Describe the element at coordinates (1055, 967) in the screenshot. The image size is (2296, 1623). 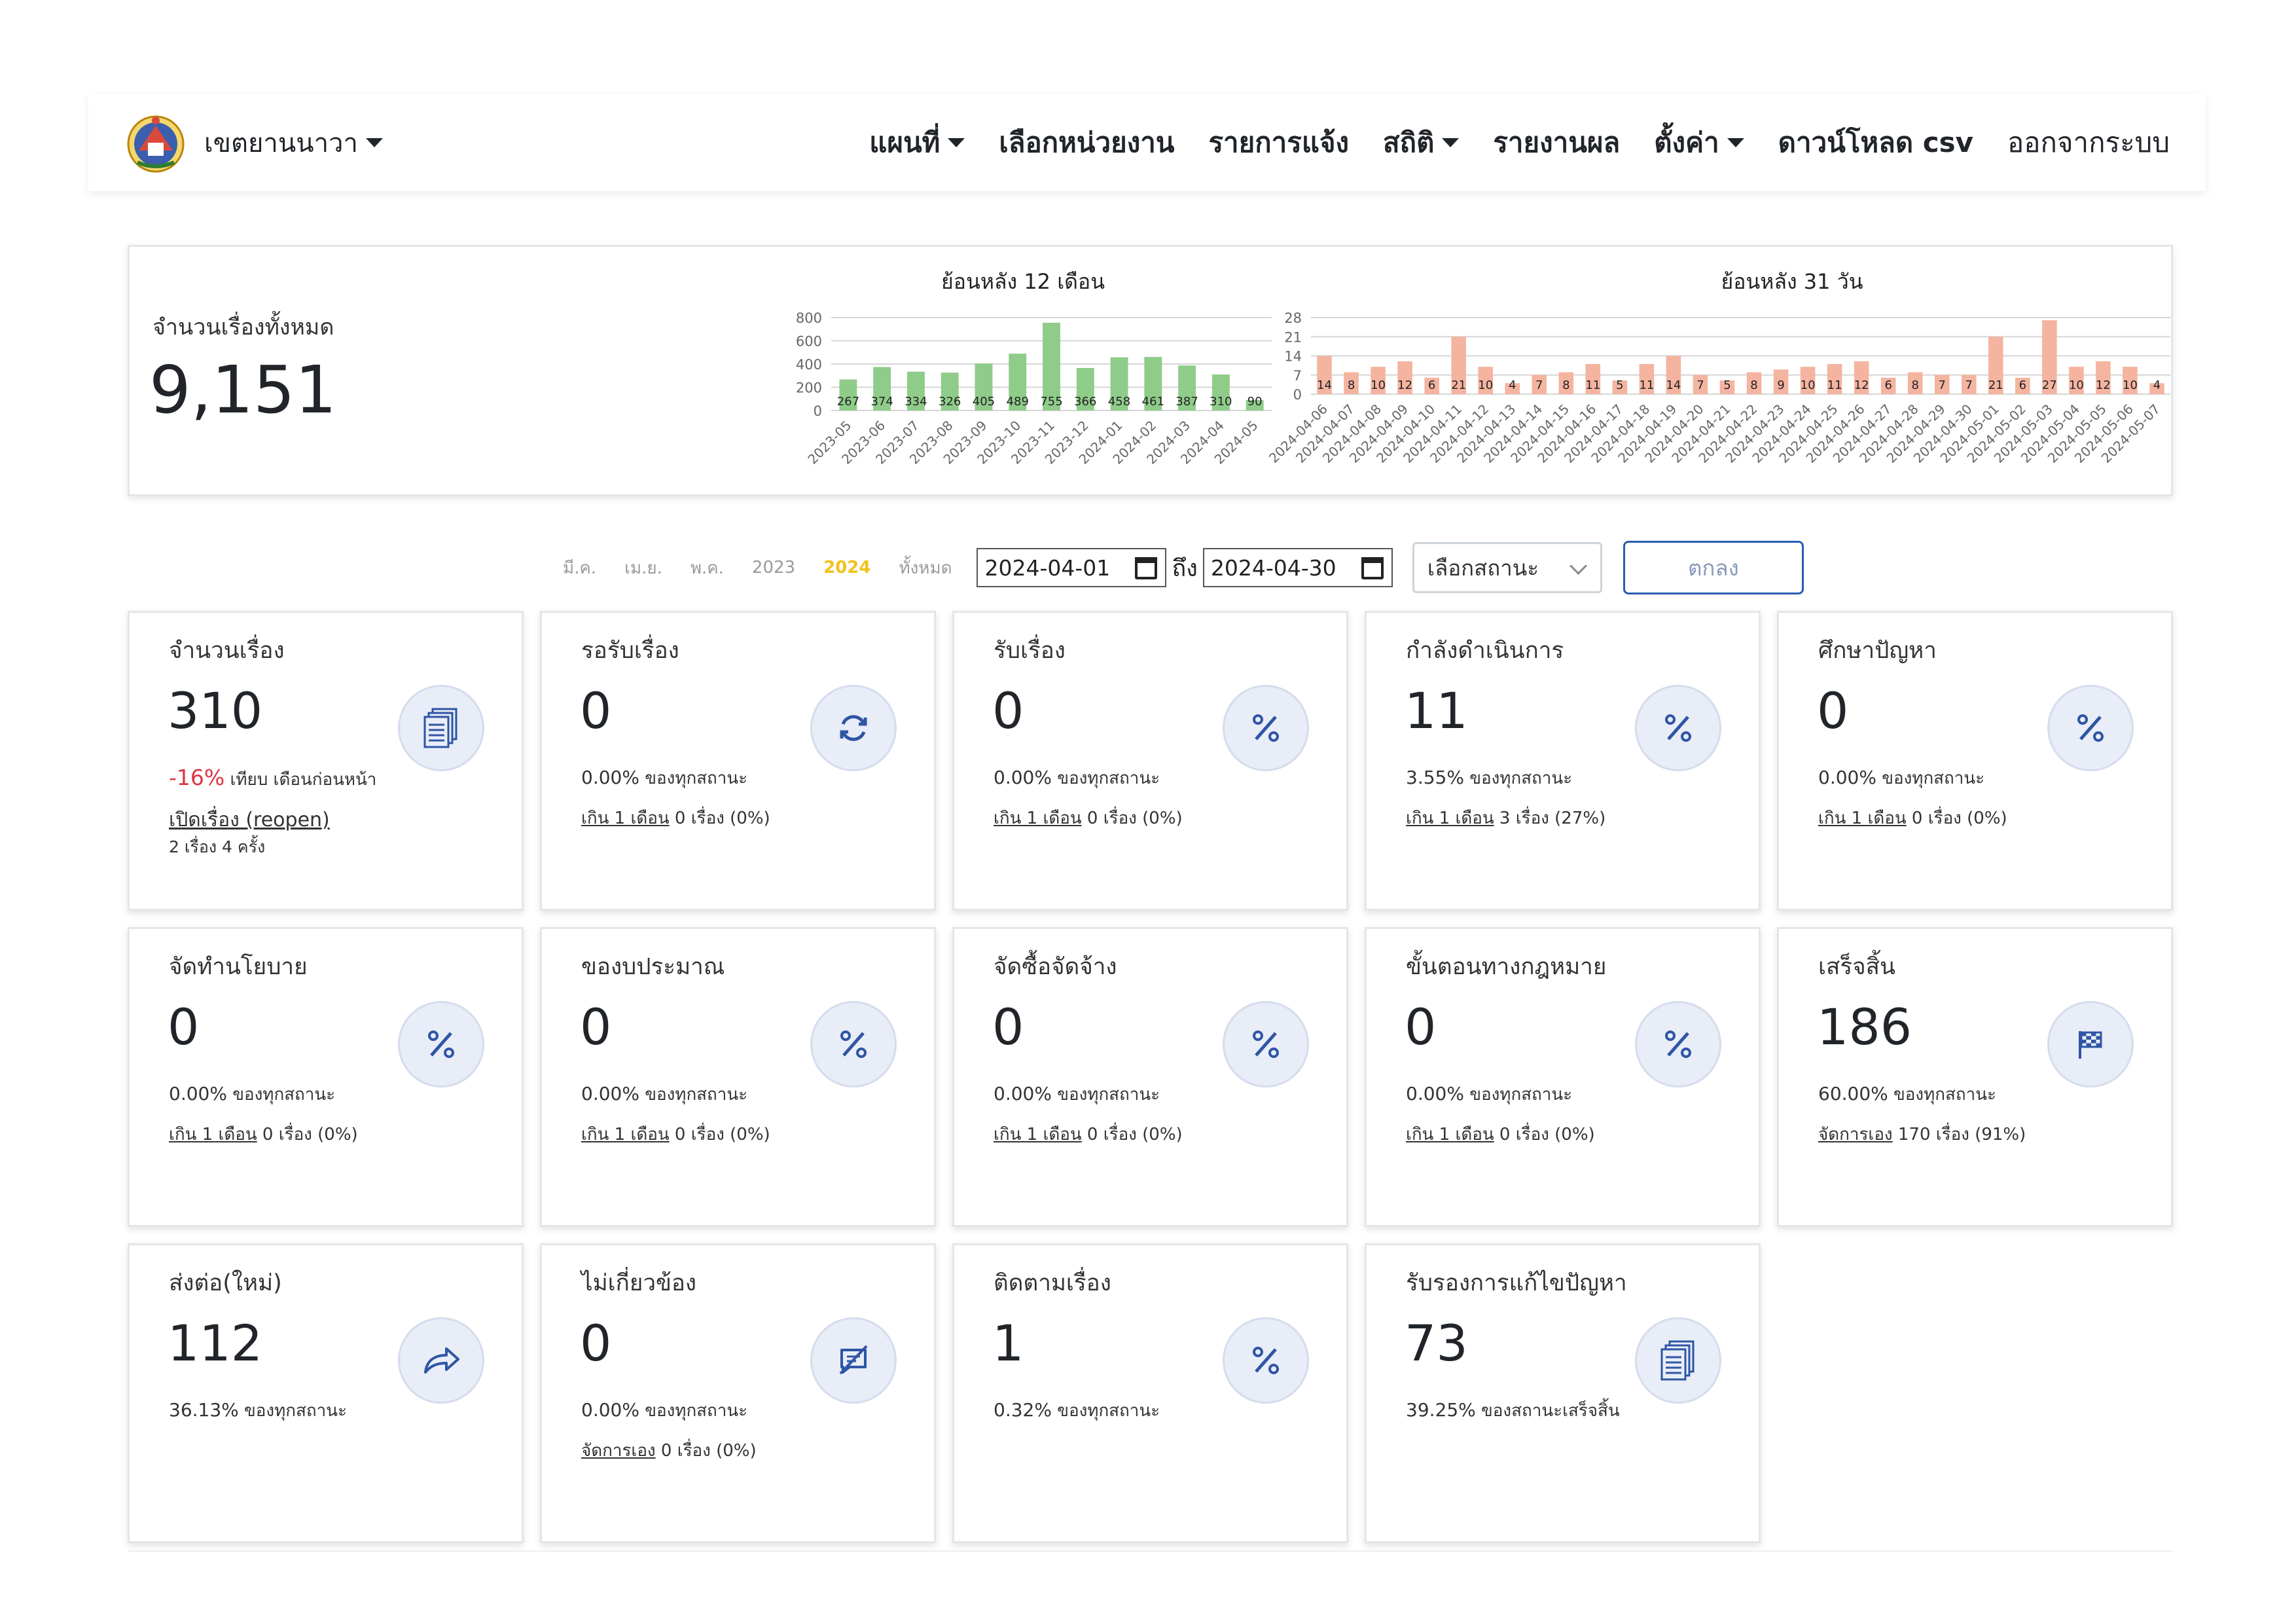
I see `card-title: จัดซื้อจัดจ้าง` at that location.